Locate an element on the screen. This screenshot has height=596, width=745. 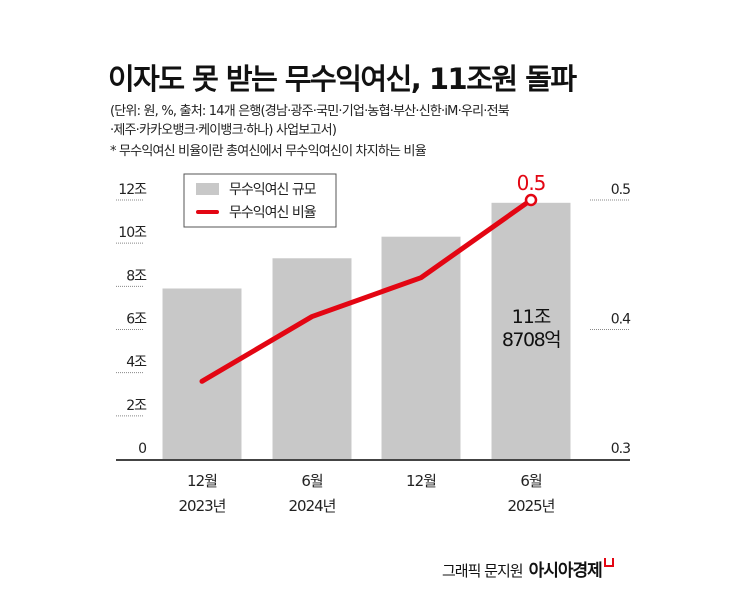
ratio-point-marker is located at coordinates (531, 200).